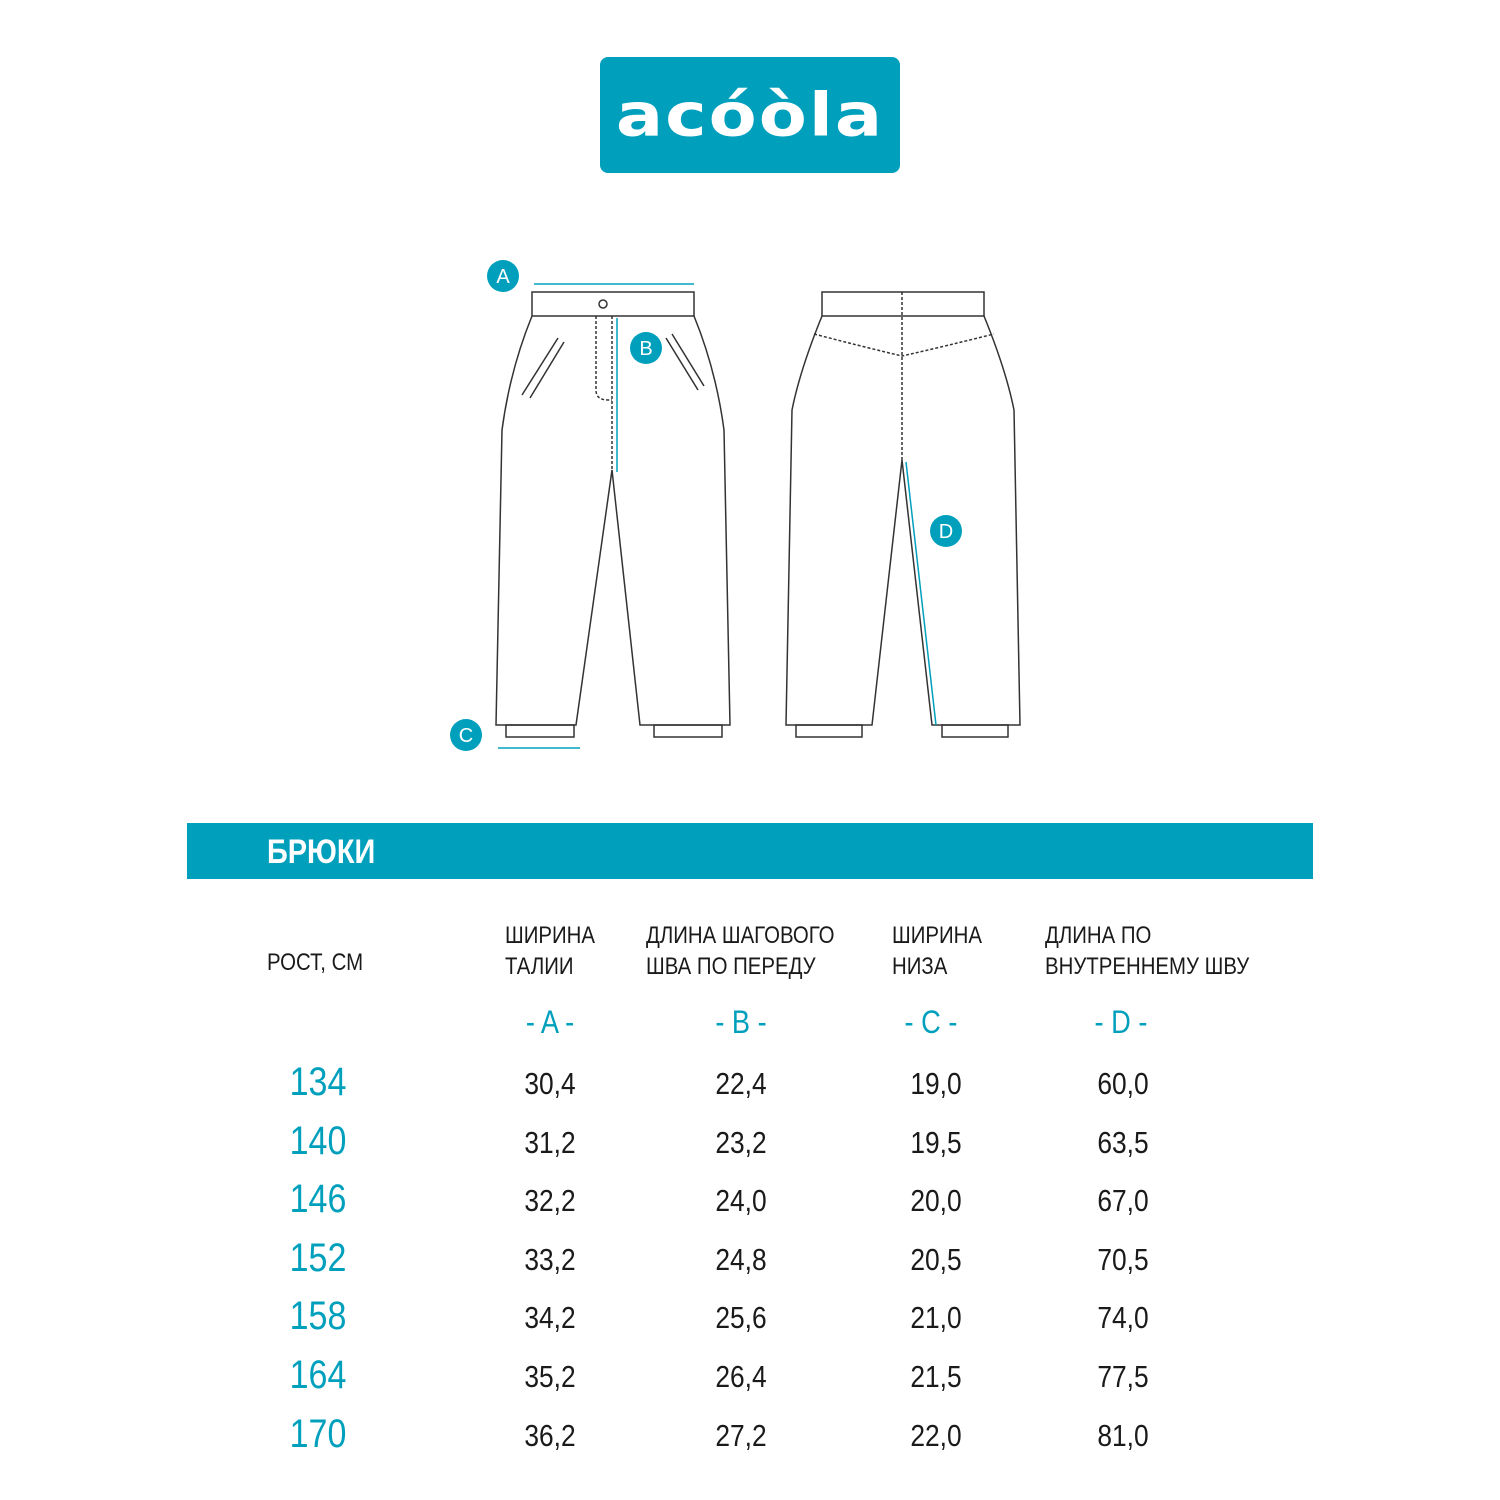 The image size is (1500, 1500). What do you see at coordinates (936, 1318) in the screenshot?
I see `table-cell: 21,0` at bounding box center [936, 1318].